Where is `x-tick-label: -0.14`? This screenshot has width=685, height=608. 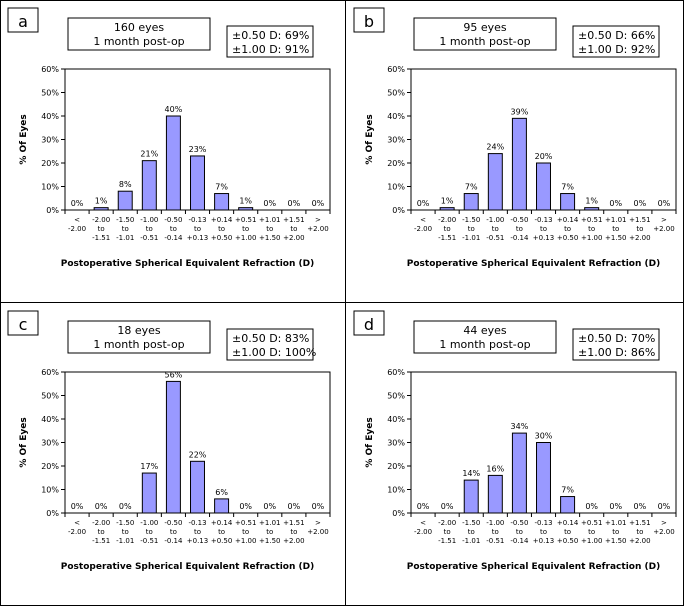
x-tick-label: -0.14 is located at coordinates (173, 541).